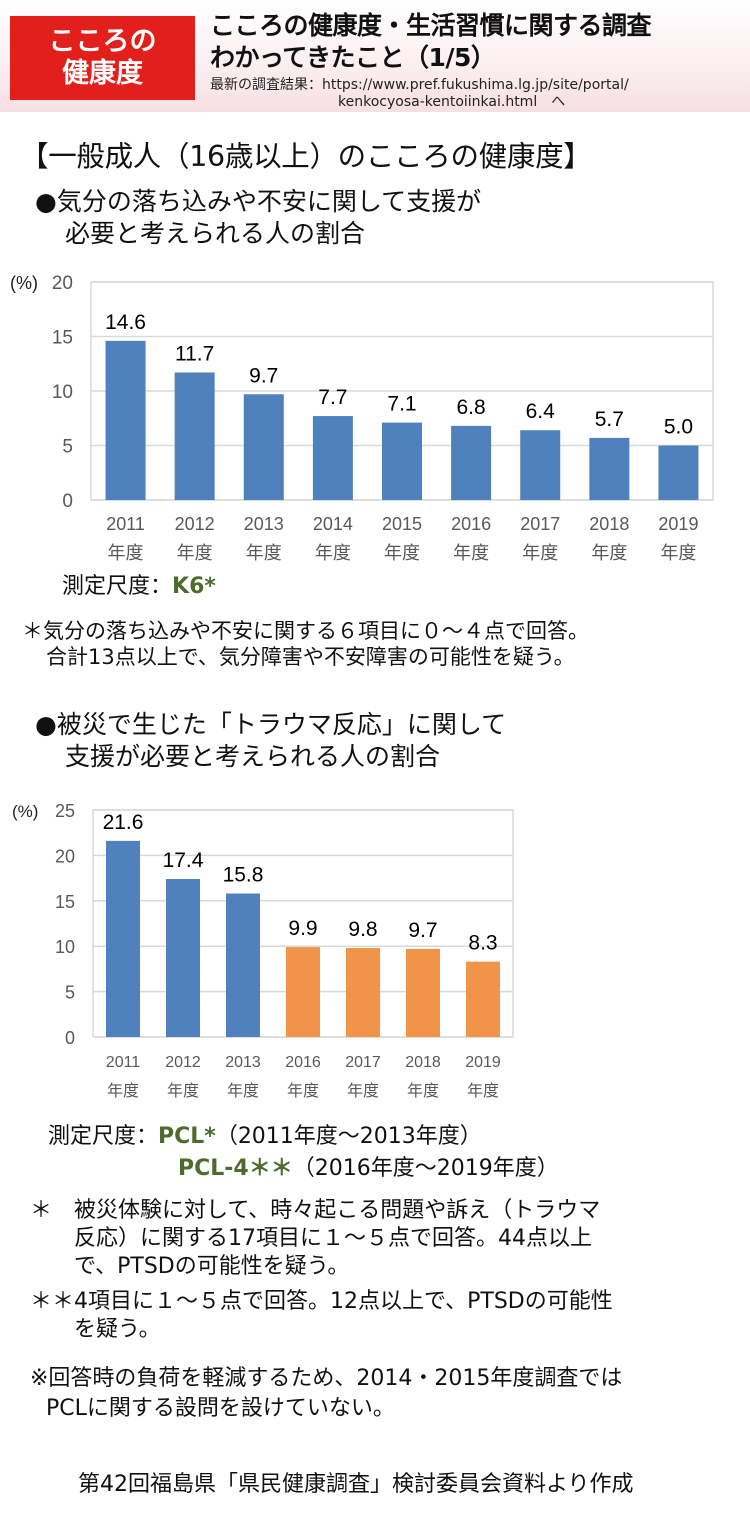 The image size is (750, 1523). Describe the element at coordinates (215, 233) in the screenshot. I see `section1-heading-line2: 必要と考えられる人の割合` at that location.